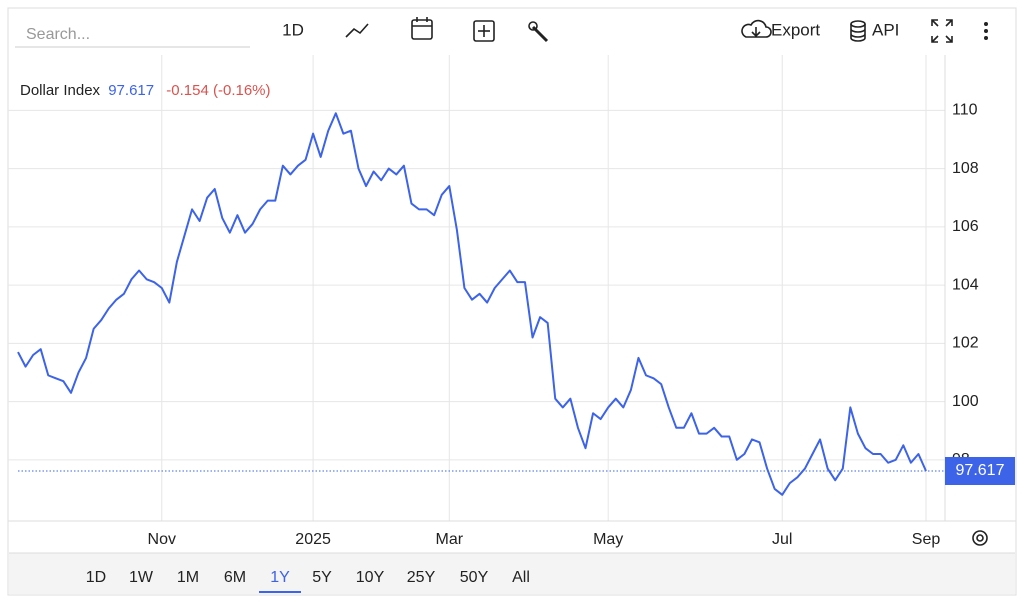 The image size is (1024, 602). I want to click on export-button: Export, so click(795, 29).